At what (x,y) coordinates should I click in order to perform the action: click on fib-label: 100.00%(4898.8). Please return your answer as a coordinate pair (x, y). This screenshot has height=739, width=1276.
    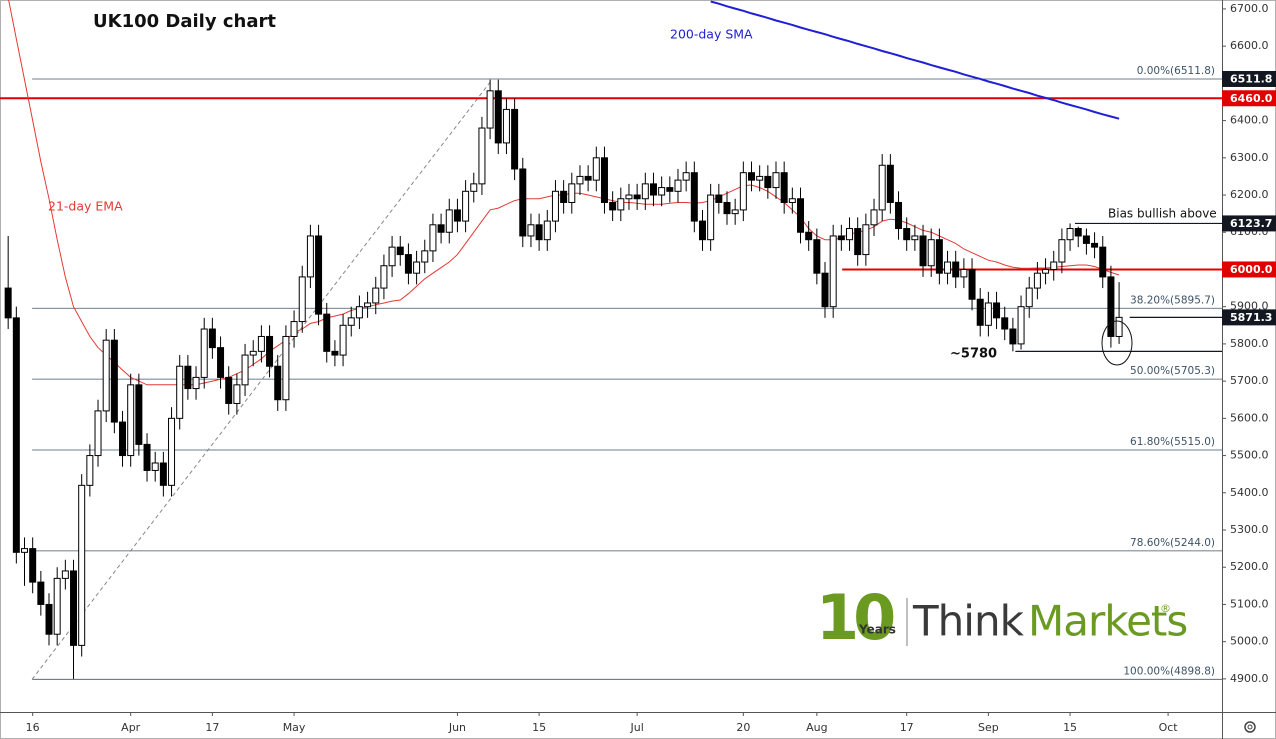
    Looking at the image, I should click on (1169, 671).